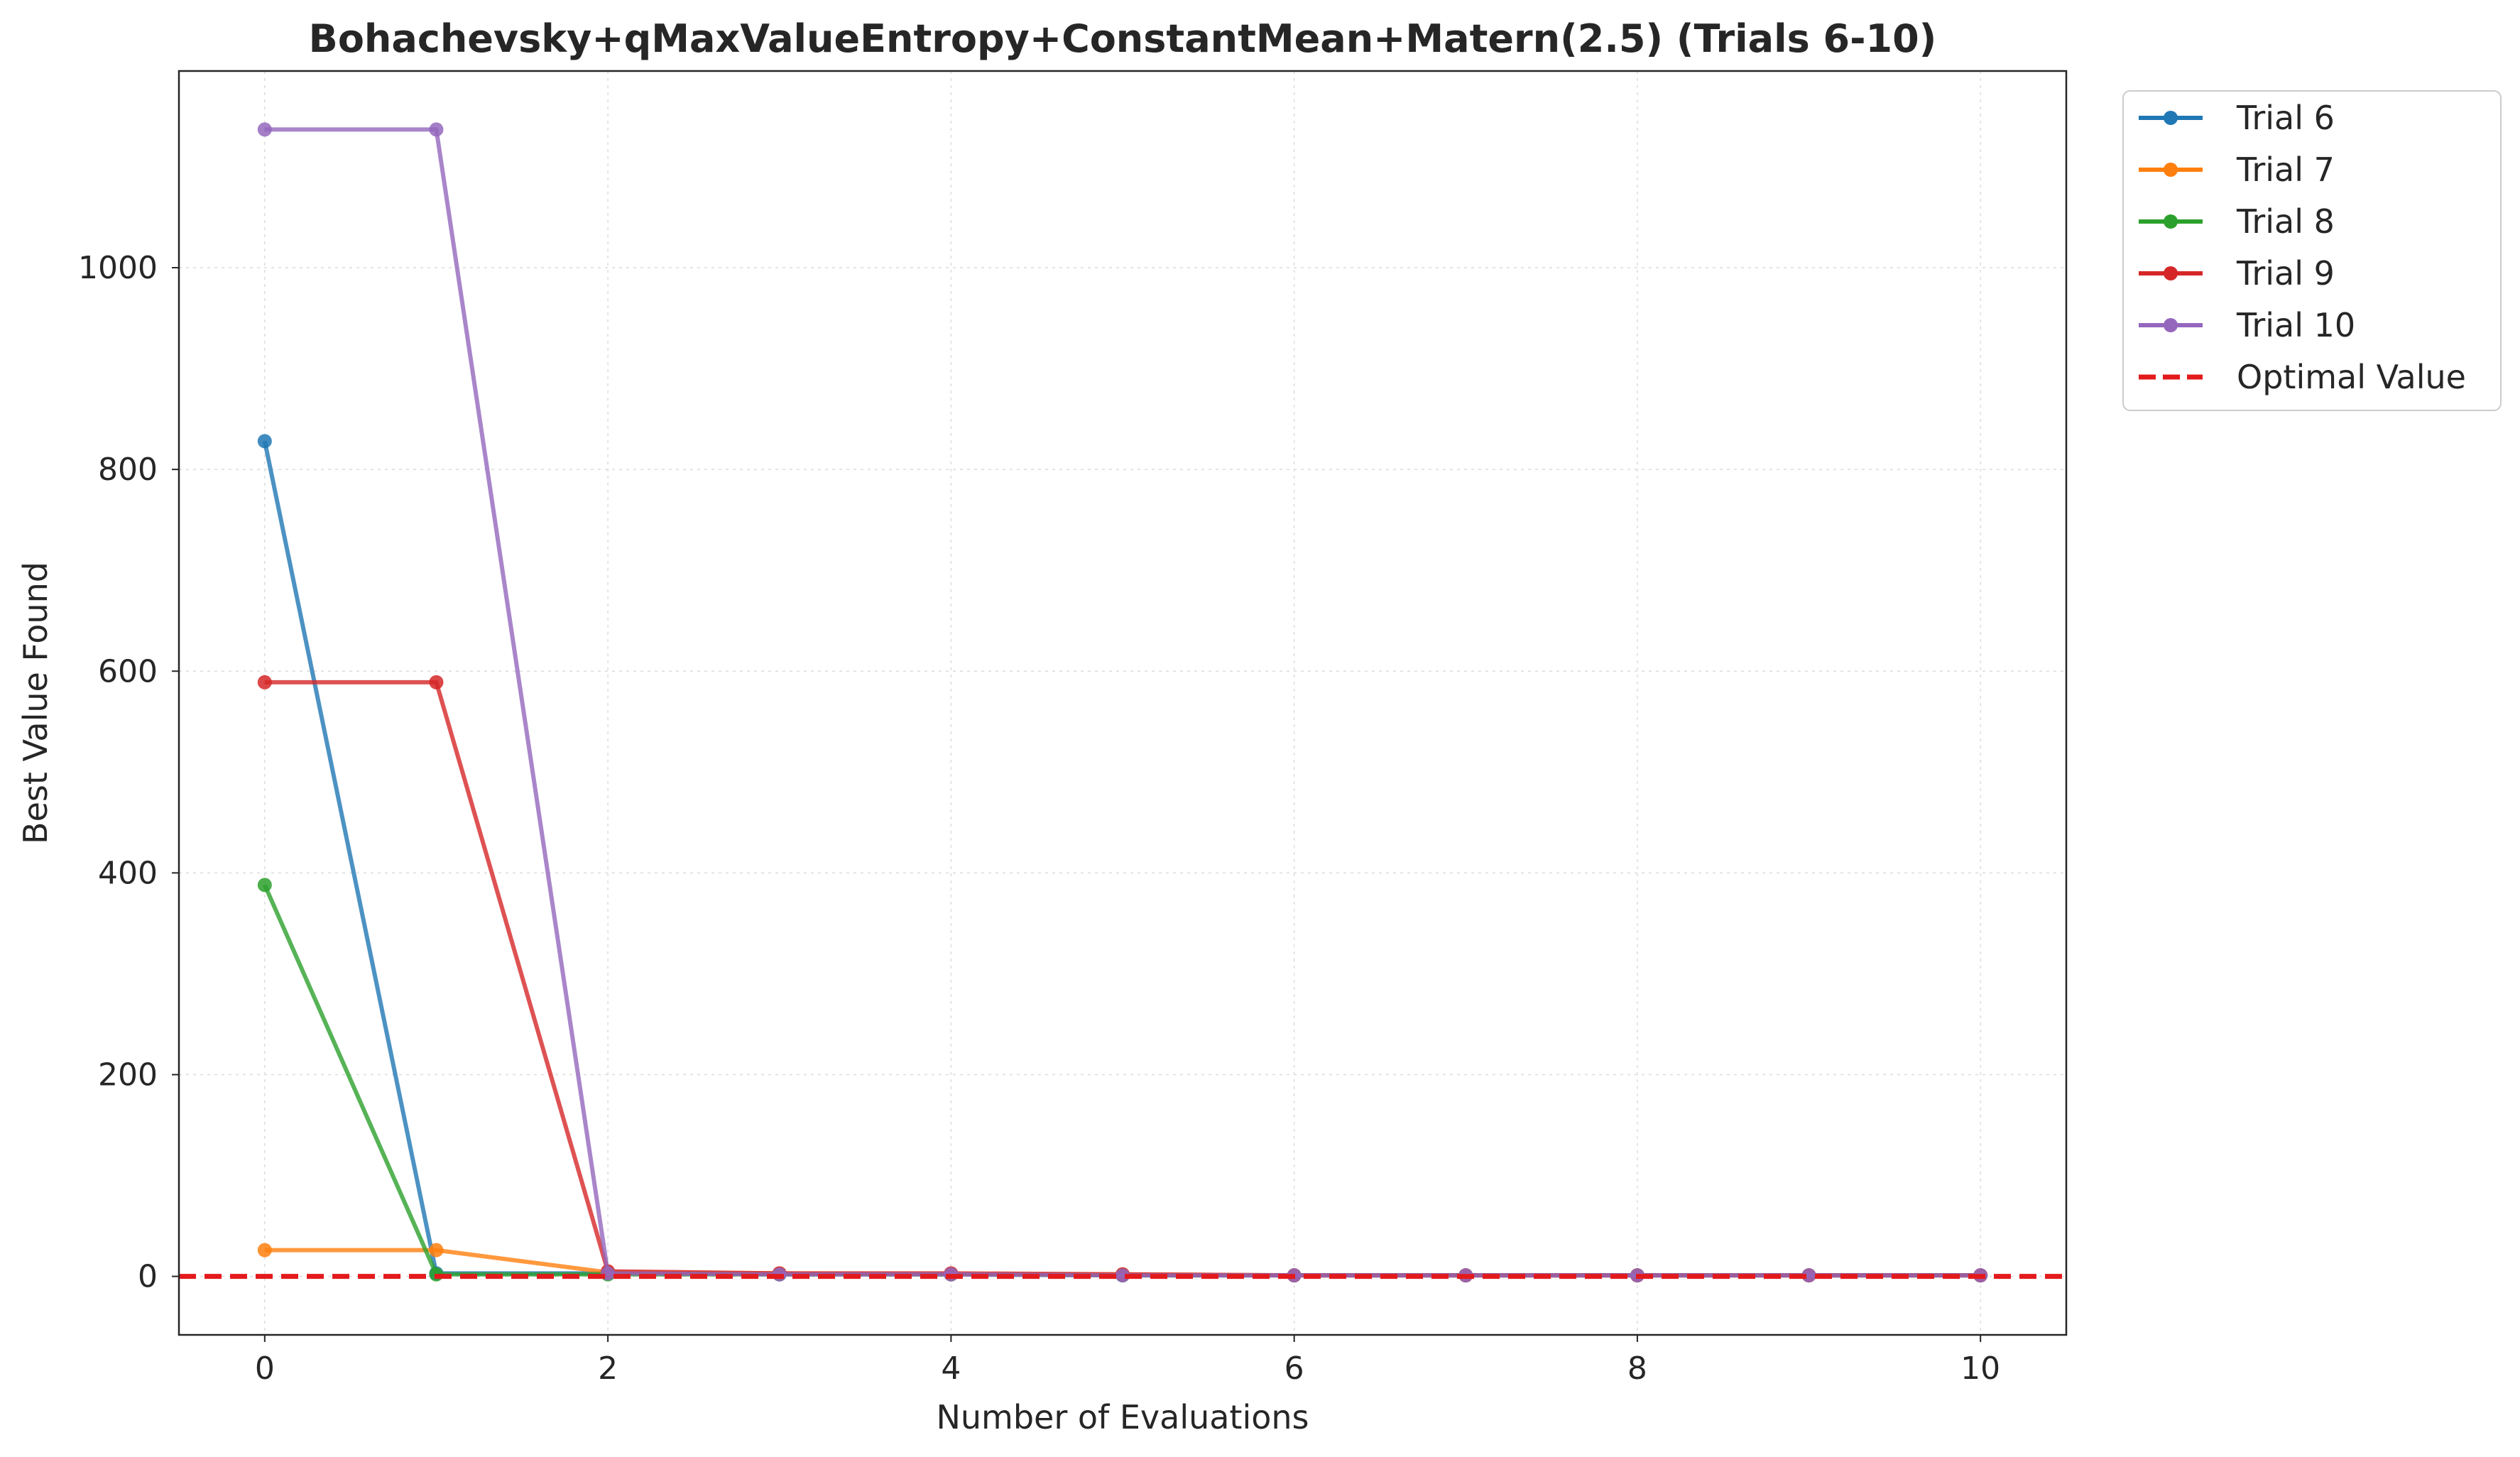 This screenshot has height=1457, width=2520. What do you see at coordinates (2285, 273) in the screenshot?
I see `legend-label: Trial 9` at bounding box center [2285, 273].